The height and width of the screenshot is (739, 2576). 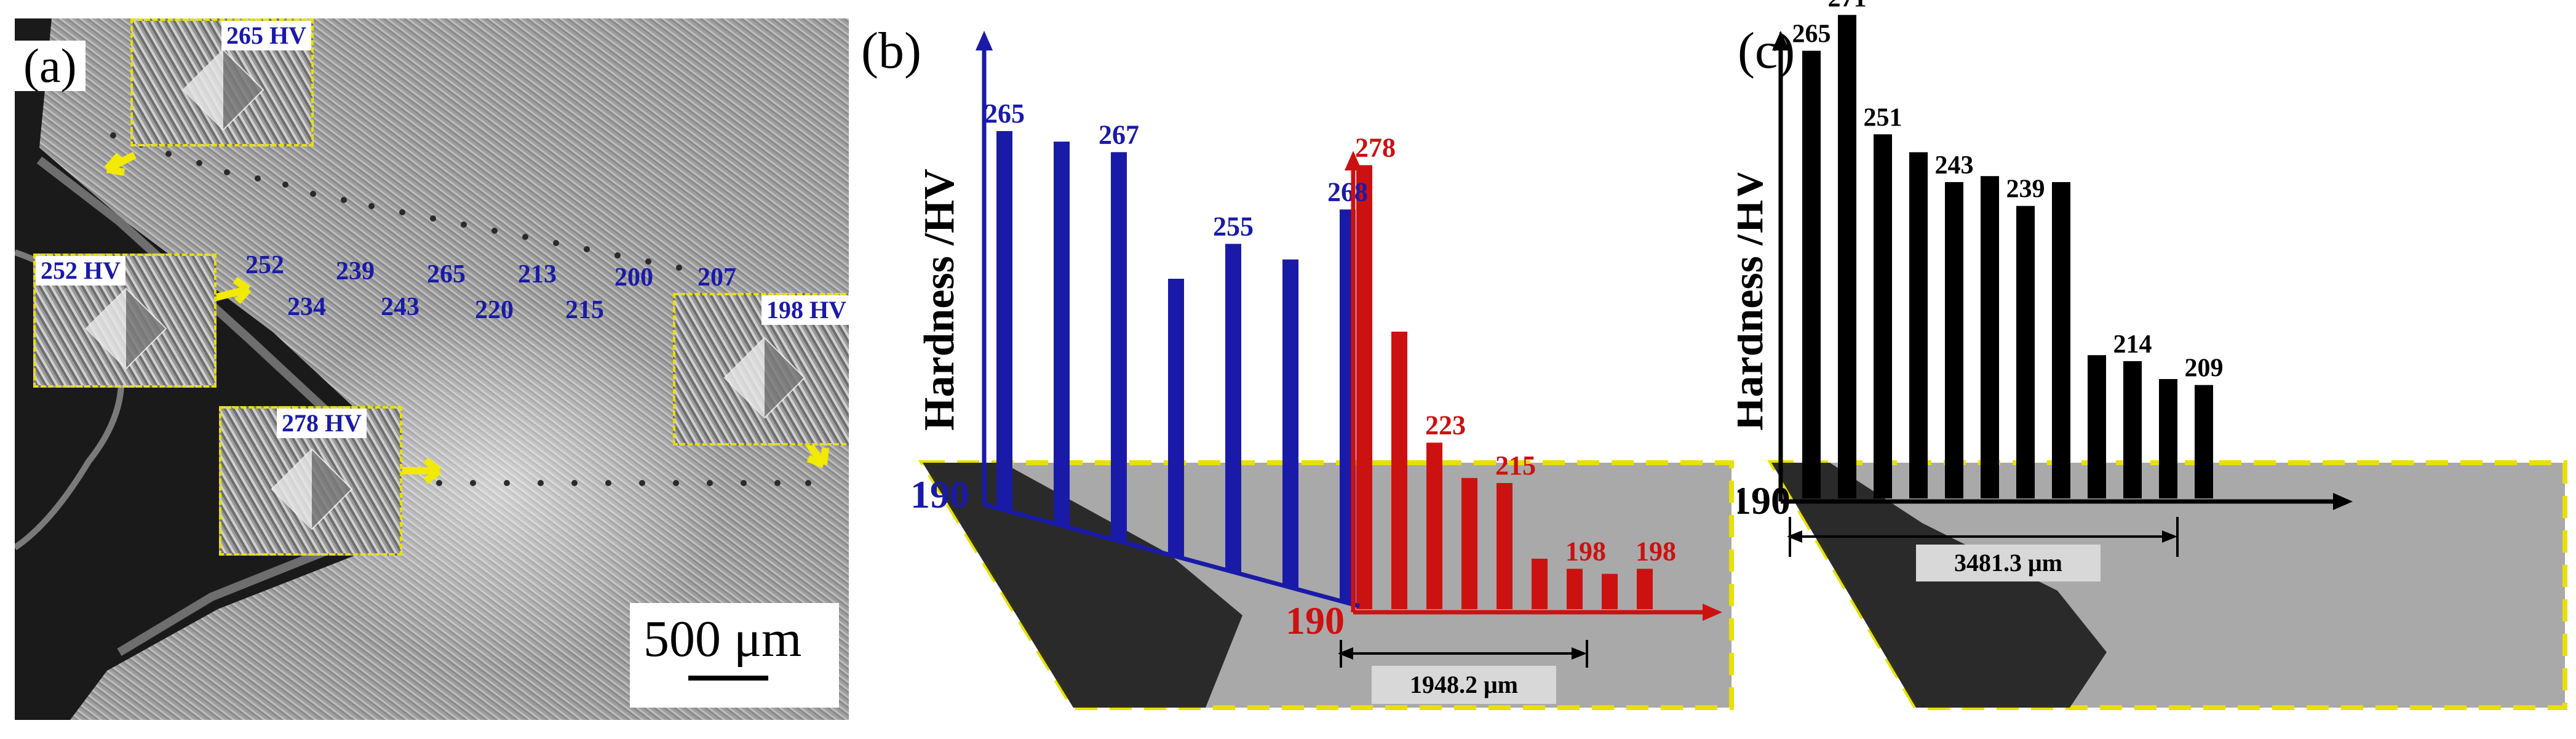 What do you see at coordinates (537, 274) in the screenshot?
I see `hardness-value: 213` at bounding box center [537, 274].